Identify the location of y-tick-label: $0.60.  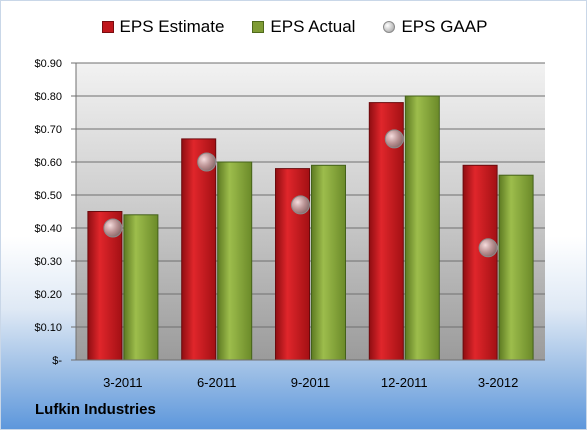
(48, 163).